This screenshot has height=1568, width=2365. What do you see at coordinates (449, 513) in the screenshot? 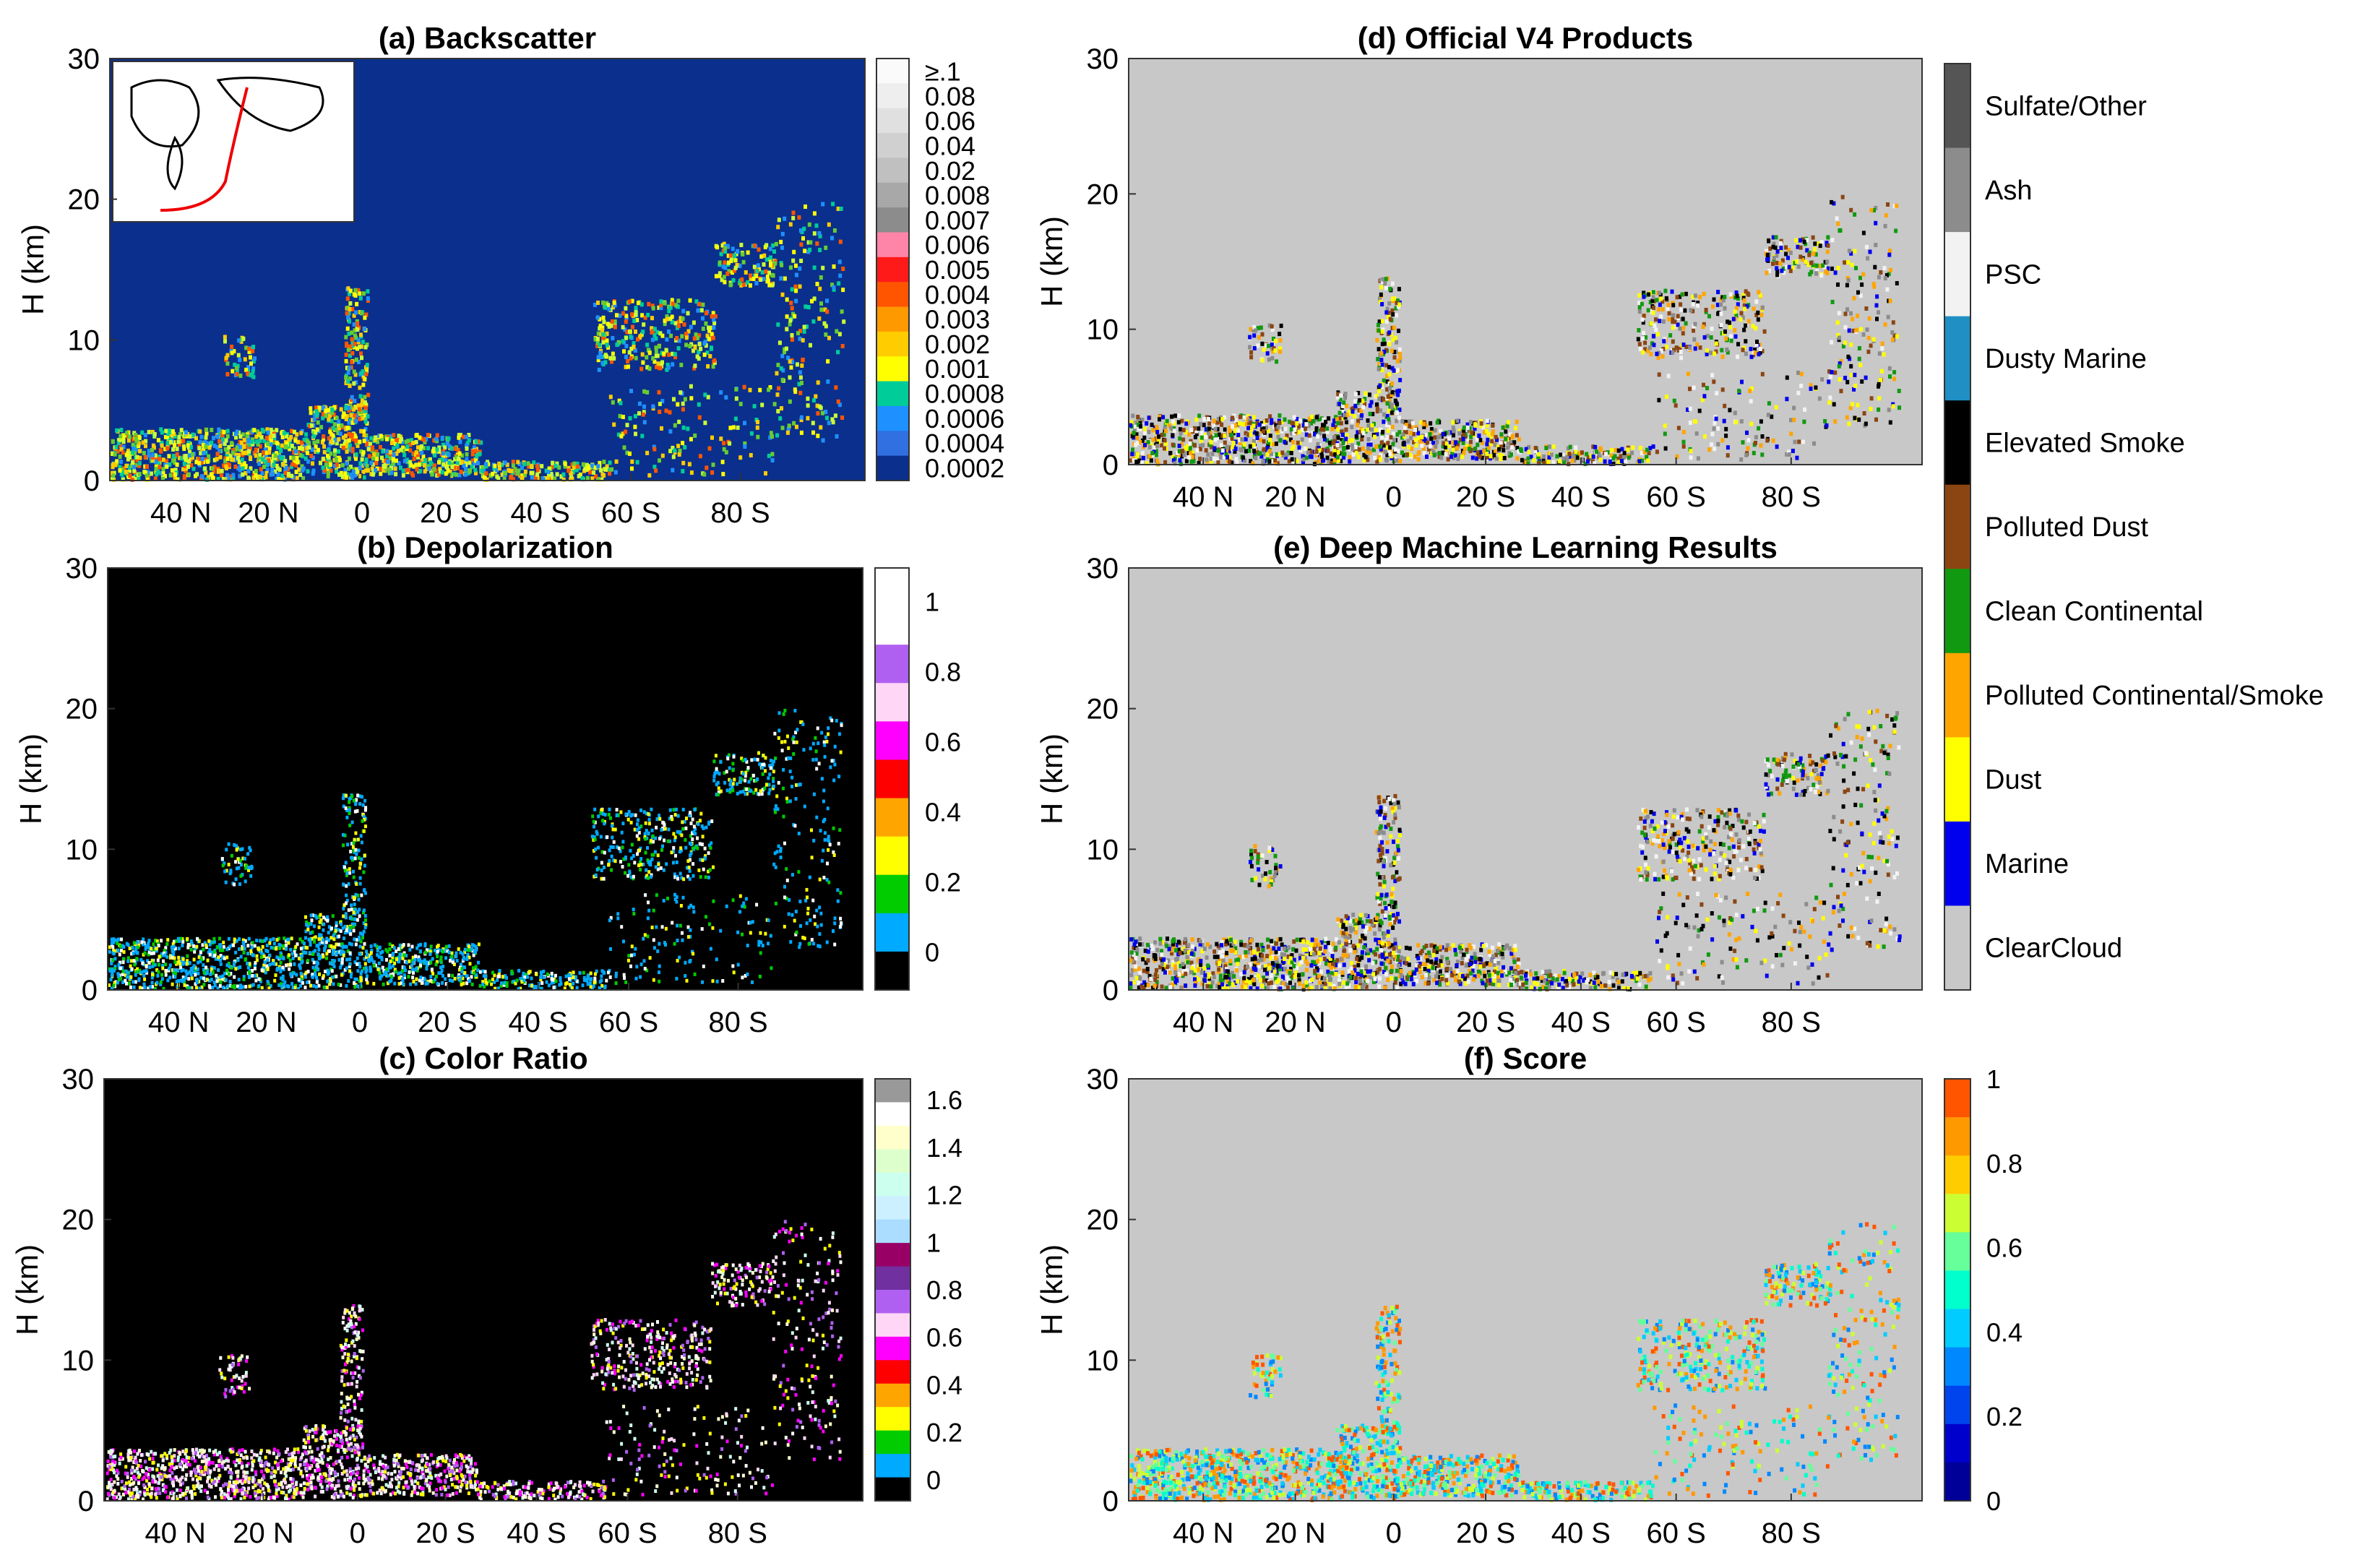
I see `x-tick-label: 20 S` at bounding box center [449, 513].